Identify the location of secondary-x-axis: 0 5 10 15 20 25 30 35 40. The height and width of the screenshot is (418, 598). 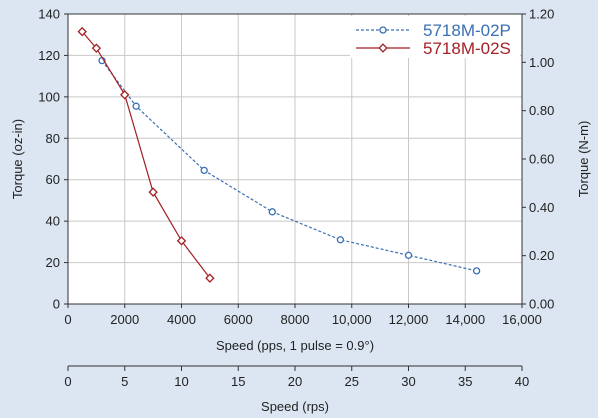
(296, 377).